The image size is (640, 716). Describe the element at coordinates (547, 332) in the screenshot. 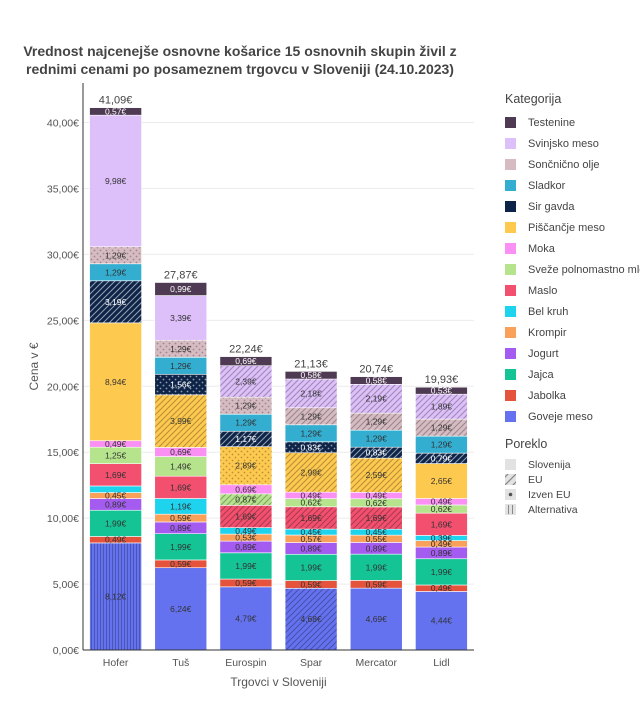

I see `legend-label: Krompir` at that location.